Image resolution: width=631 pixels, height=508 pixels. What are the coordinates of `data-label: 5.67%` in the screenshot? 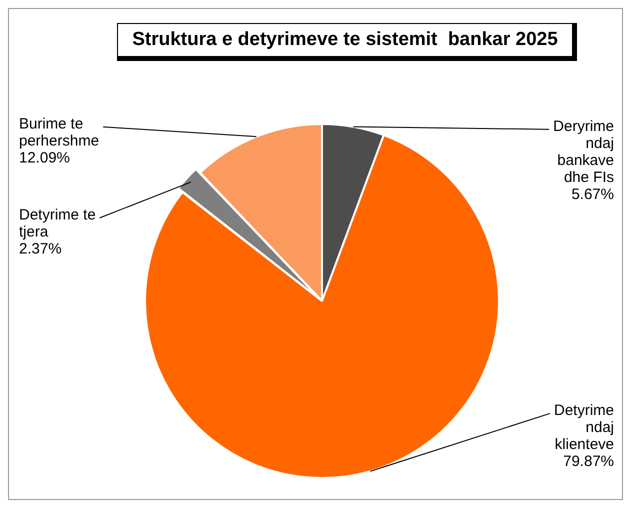 It's located at (592, 194).